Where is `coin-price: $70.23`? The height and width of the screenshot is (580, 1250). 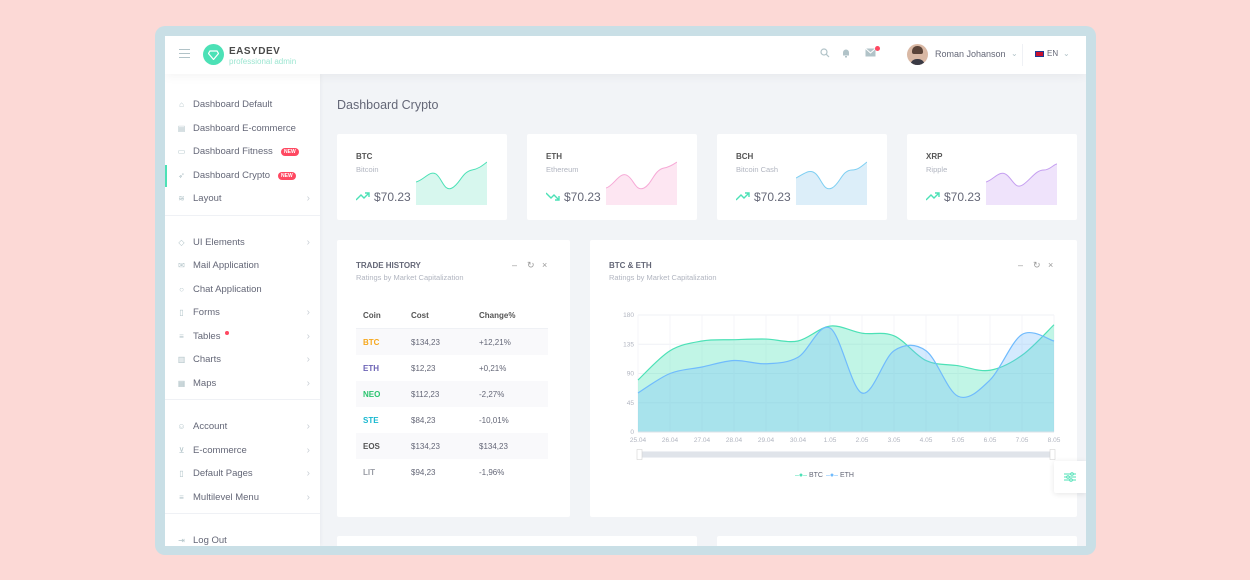
coin-price: $70.23 is located at coordinates (772, 197).